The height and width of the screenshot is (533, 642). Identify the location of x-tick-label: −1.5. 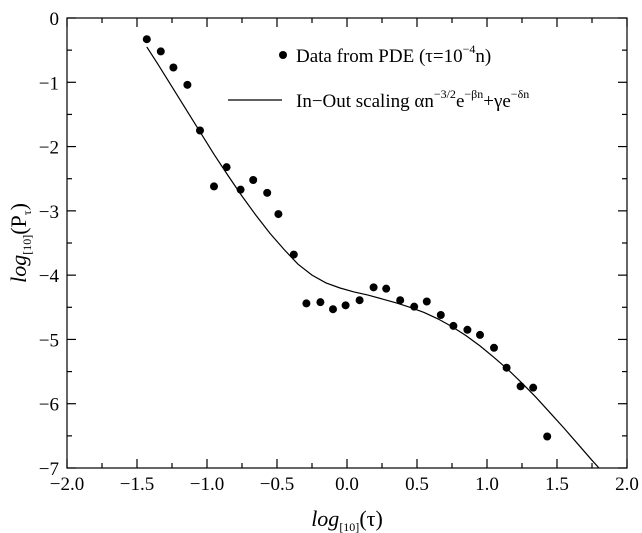
(137, 484).